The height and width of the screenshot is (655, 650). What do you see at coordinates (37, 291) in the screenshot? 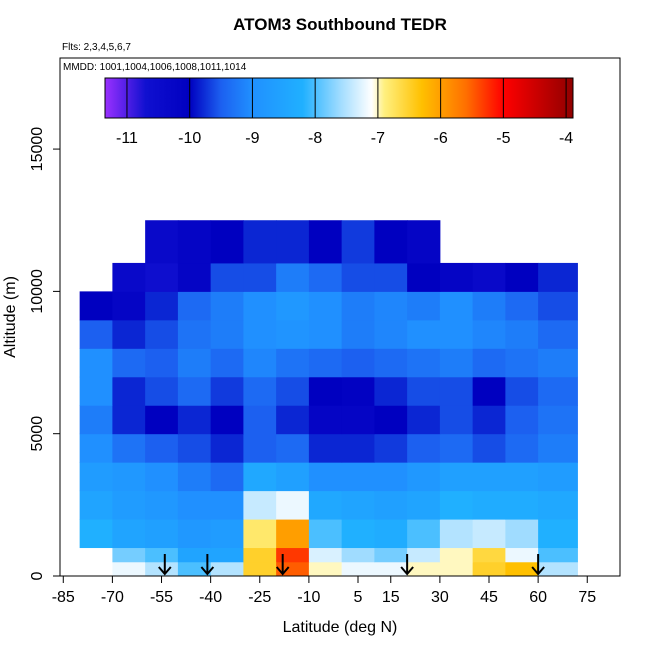
I see `y-tick-label: 10000` at bounding box center [37, 291].